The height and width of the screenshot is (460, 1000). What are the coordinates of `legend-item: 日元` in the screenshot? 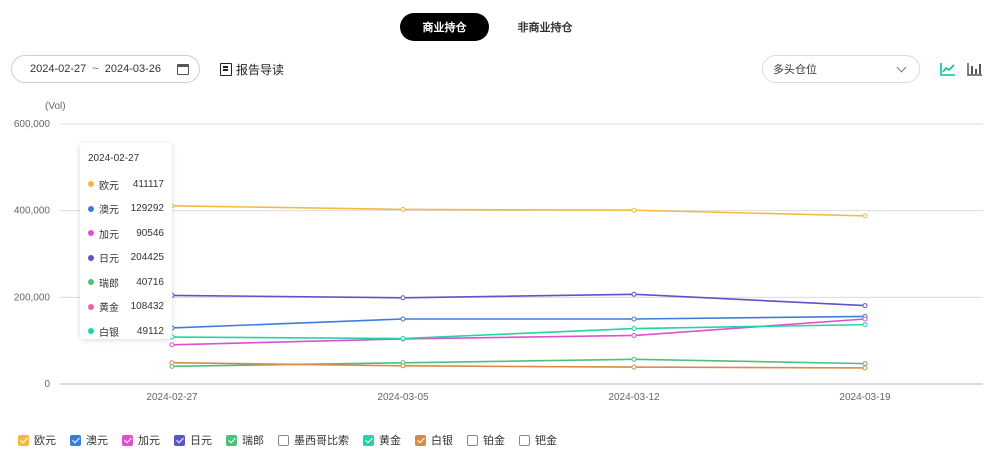 It's located at (193, 440).